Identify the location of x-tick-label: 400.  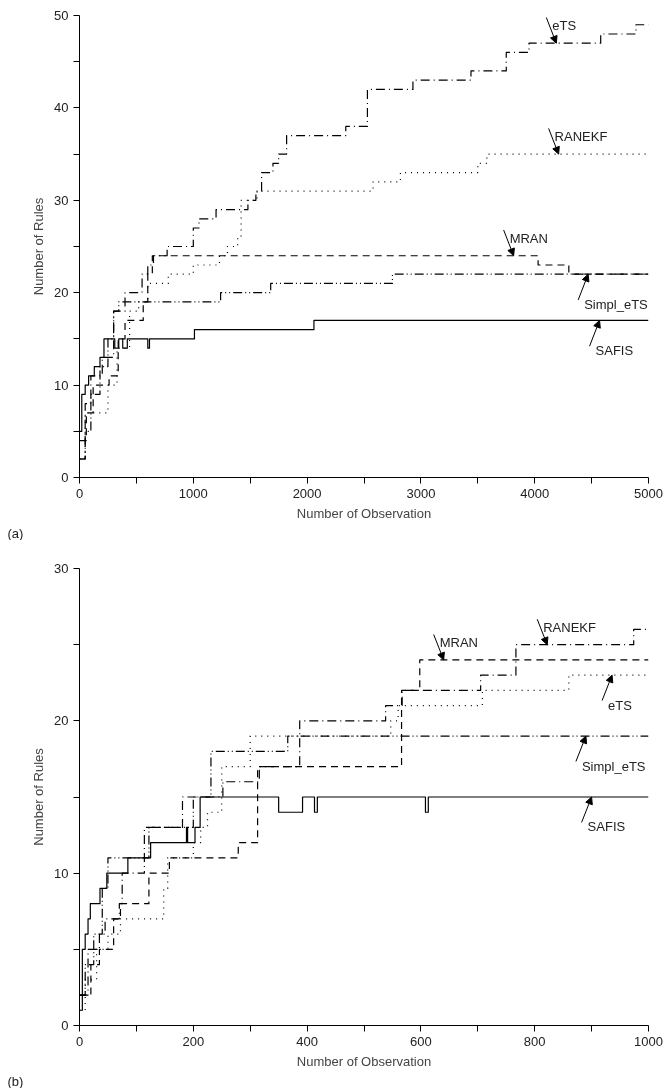
(307, 1041).